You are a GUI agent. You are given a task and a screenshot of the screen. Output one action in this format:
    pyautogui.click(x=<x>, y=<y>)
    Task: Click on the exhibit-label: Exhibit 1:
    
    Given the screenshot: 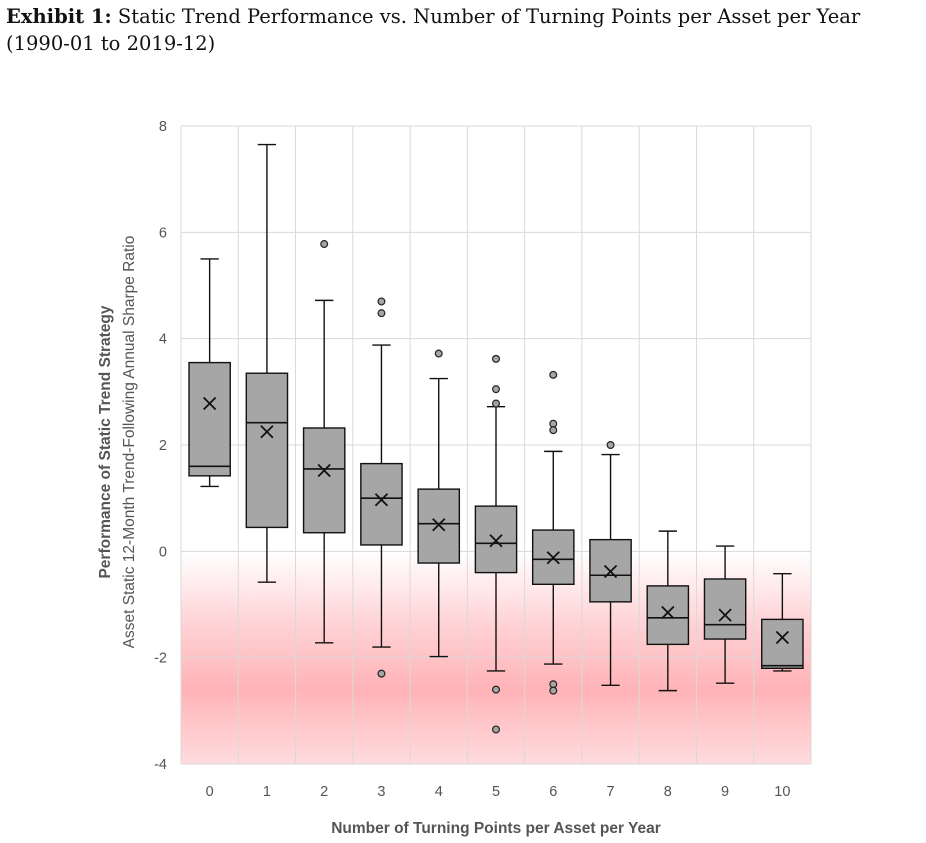 What is the action you would take?
    pyautogui.click(x=59, y=16)
    